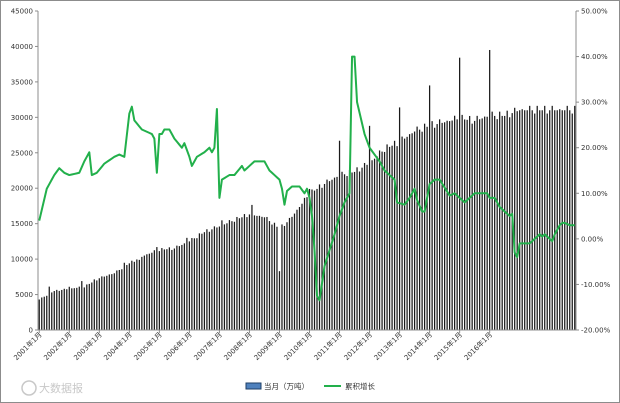  What do you see at coordinates (148, 346) in the screenshot?
I see `x-tick-label: 2005年1月` at bounding box center [148, 346].